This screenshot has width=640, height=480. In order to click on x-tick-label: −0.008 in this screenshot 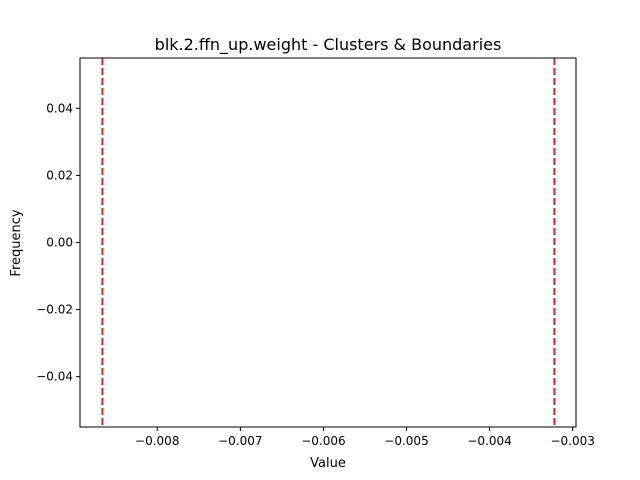, I will do `click(157, 441)`.